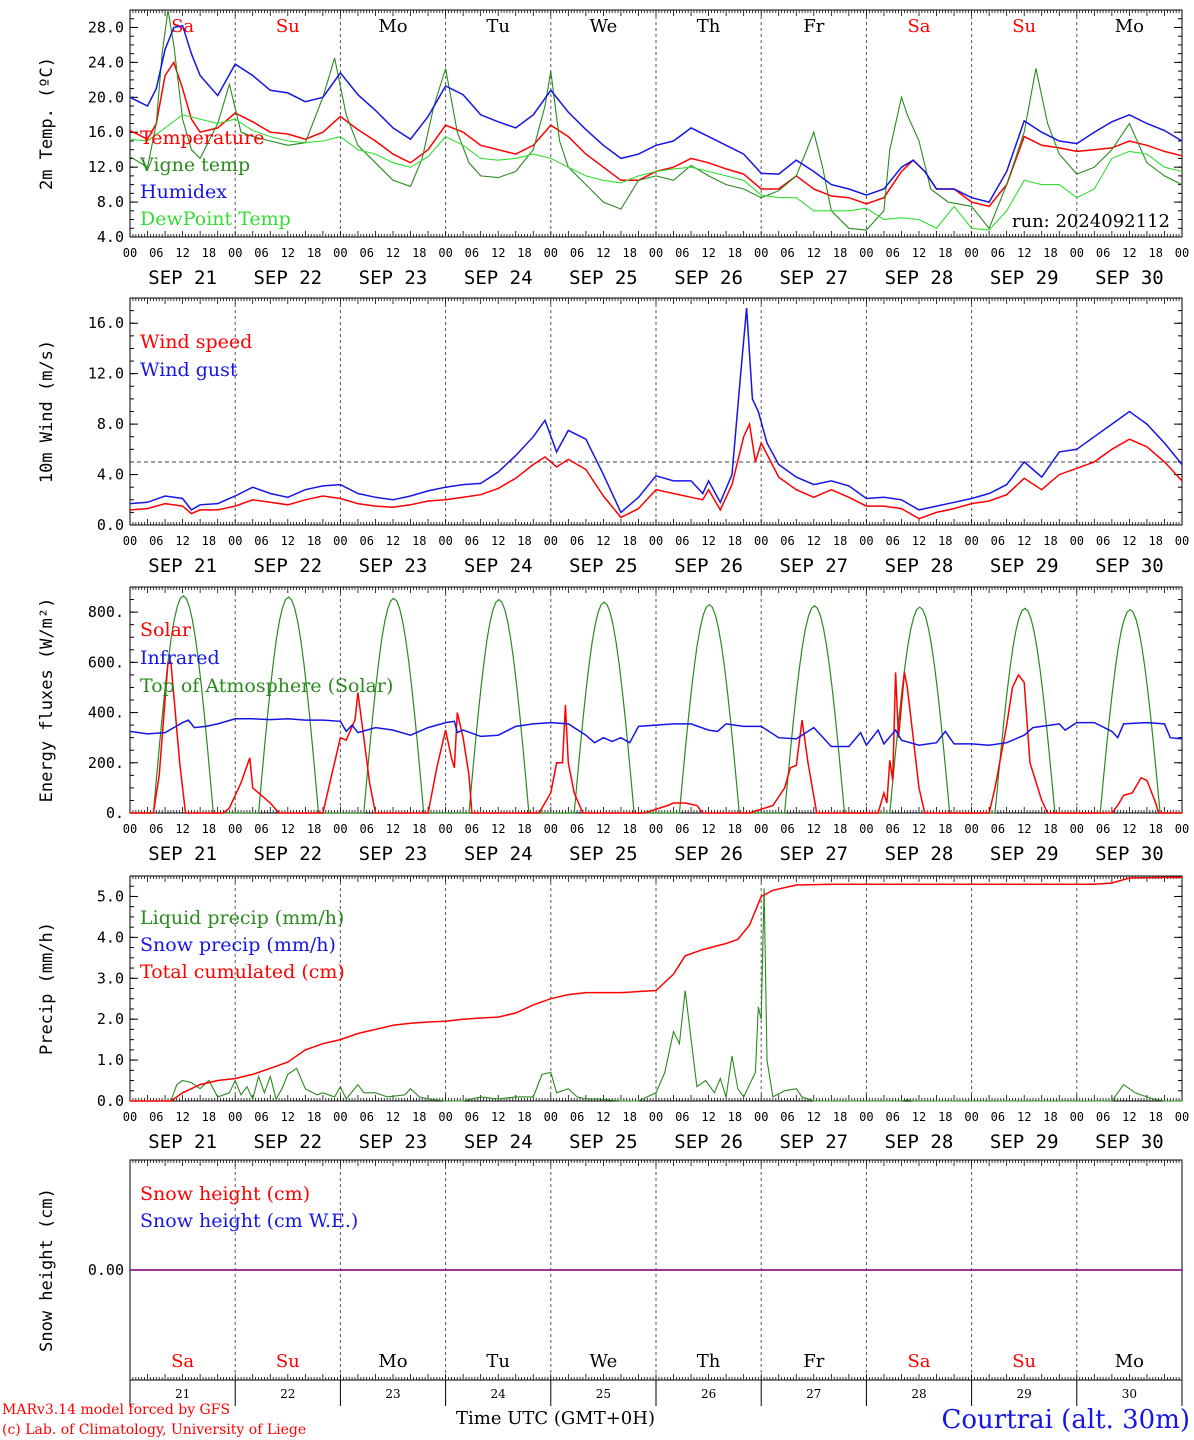 Image resolution: width=1194 pixels, height=1440 pixels. I want to click on series-line-top-of-atmosphere-solar, so click(656, 704).